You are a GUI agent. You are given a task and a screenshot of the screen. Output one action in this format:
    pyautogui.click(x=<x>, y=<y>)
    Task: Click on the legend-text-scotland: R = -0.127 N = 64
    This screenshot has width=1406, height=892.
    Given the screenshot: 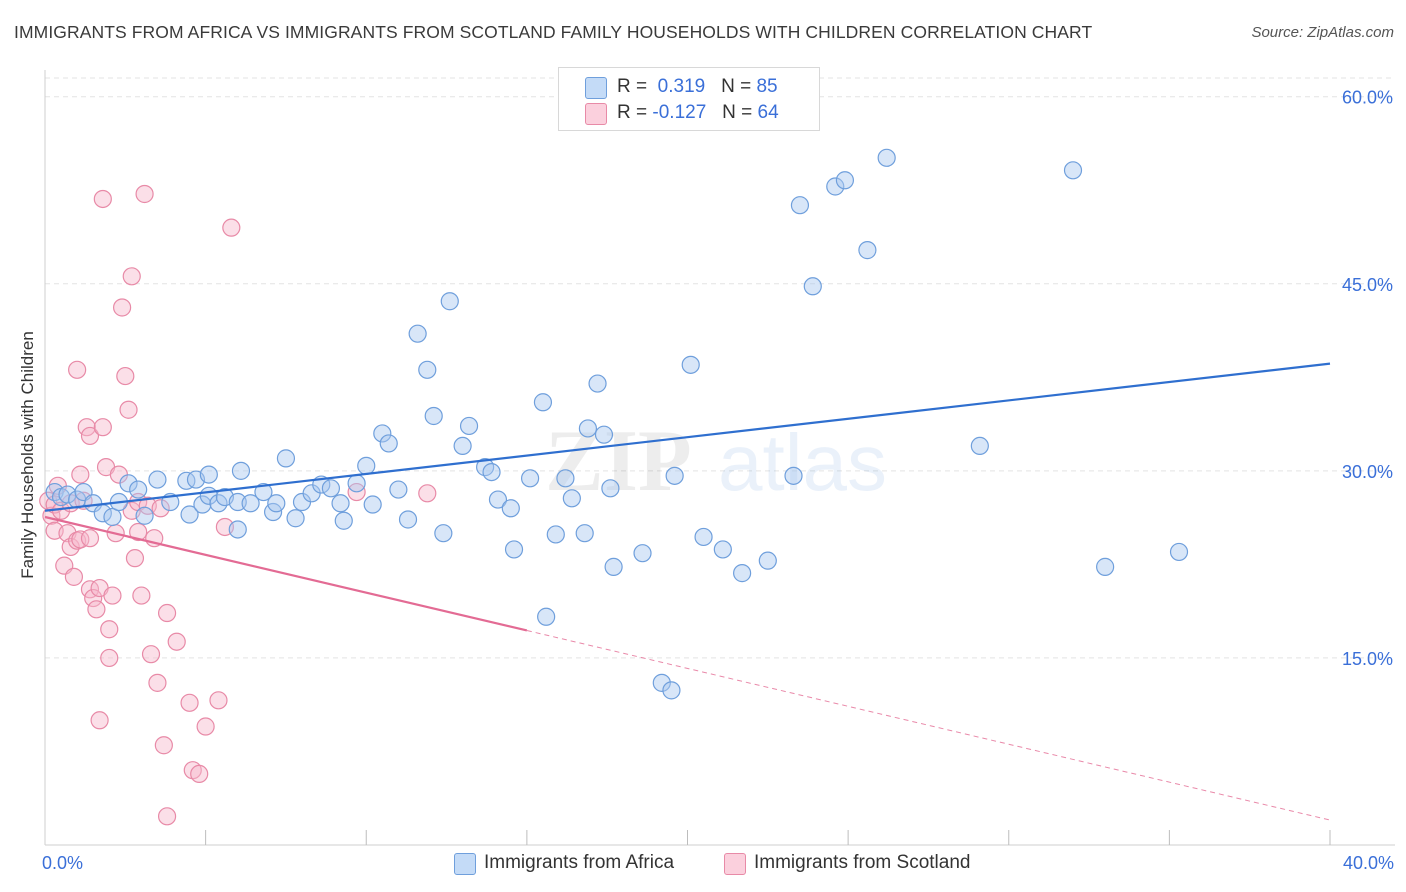 What is the action you would take?
    pyautogui.click(x=698, y=112)
    